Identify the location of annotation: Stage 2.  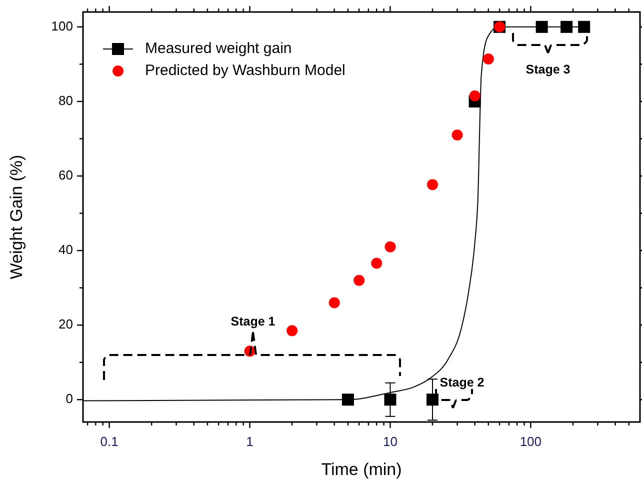
(462, 382).